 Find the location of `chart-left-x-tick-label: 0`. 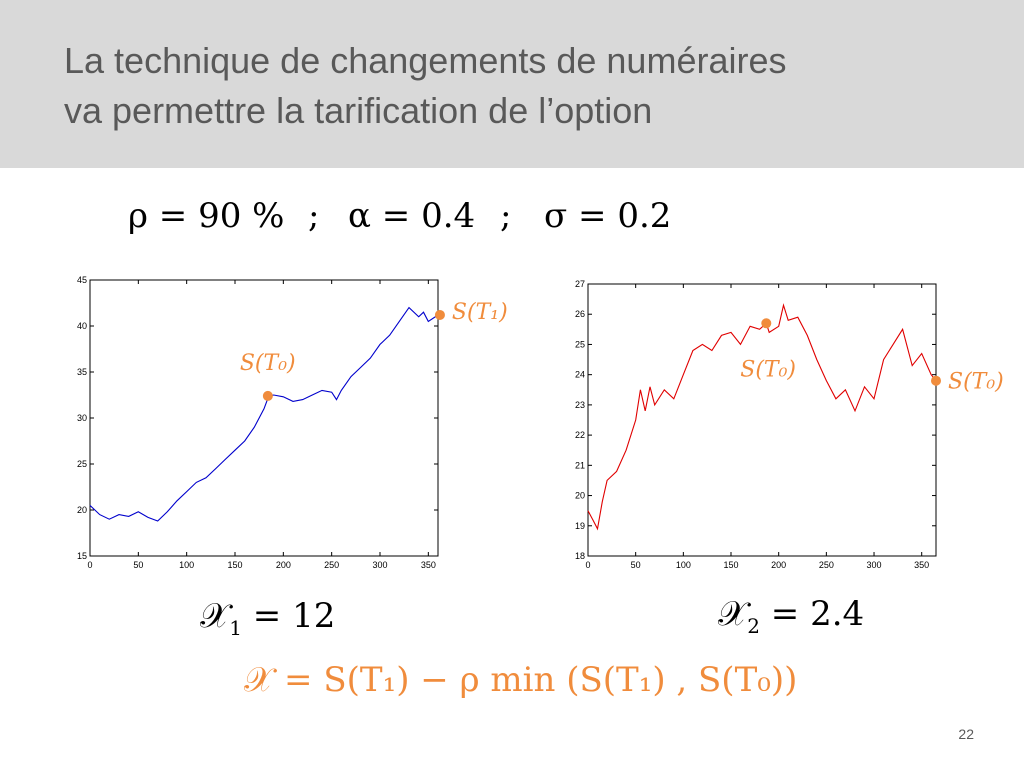

chart-left-x-tick-label: 0 is located at coordinates (89, 565).